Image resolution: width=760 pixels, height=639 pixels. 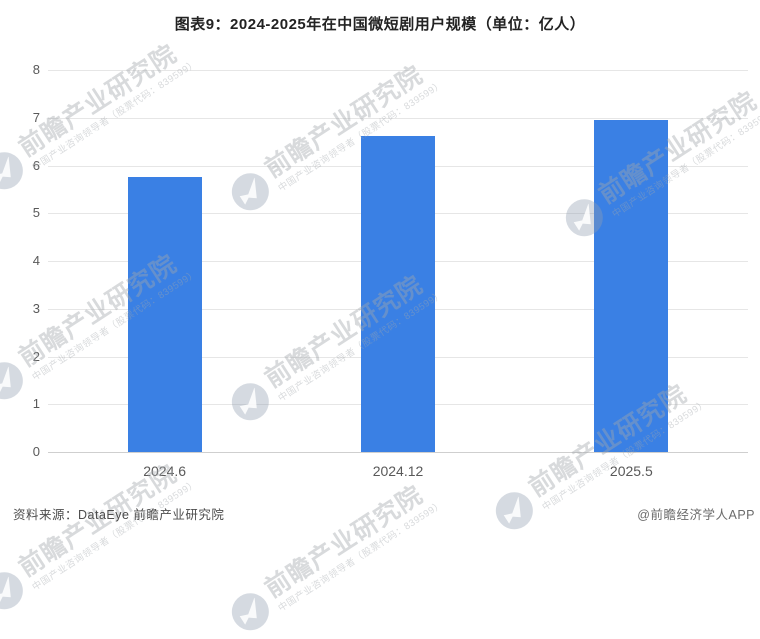 I want to click on y-tick-label-5: 5, so click(x=36, y=213).